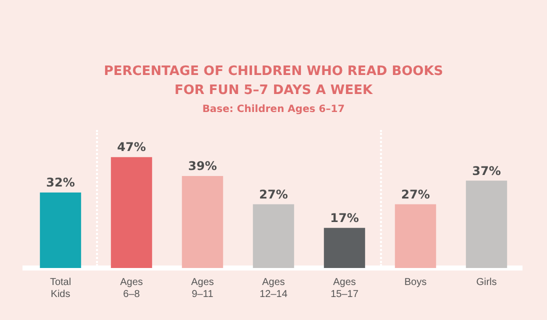  What do you see at coordinates (131, 288) in the screenshot?
I see `x-tick-label: Ages 6–8` at bounding box center [131, 288].